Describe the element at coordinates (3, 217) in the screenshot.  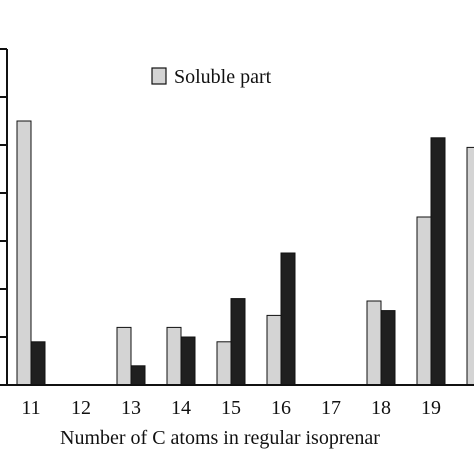
I see `y-axis-ticks` at that location.